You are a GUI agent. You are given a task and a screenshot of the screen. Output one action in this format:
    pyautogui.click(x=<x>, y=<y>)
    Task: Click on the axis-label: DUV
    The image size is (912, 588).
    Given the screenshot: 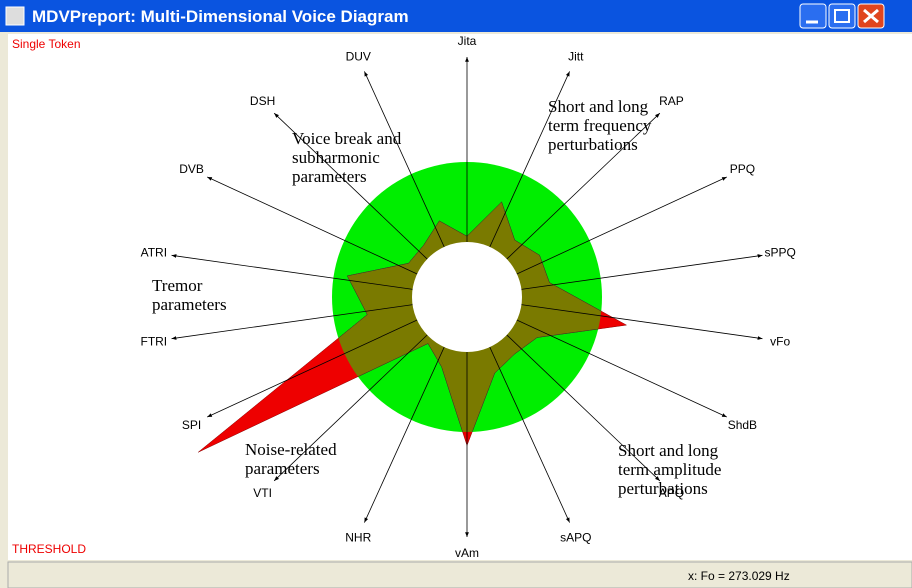 What is the action you would take?
    pyautogui.click(x=358, y=56)
    